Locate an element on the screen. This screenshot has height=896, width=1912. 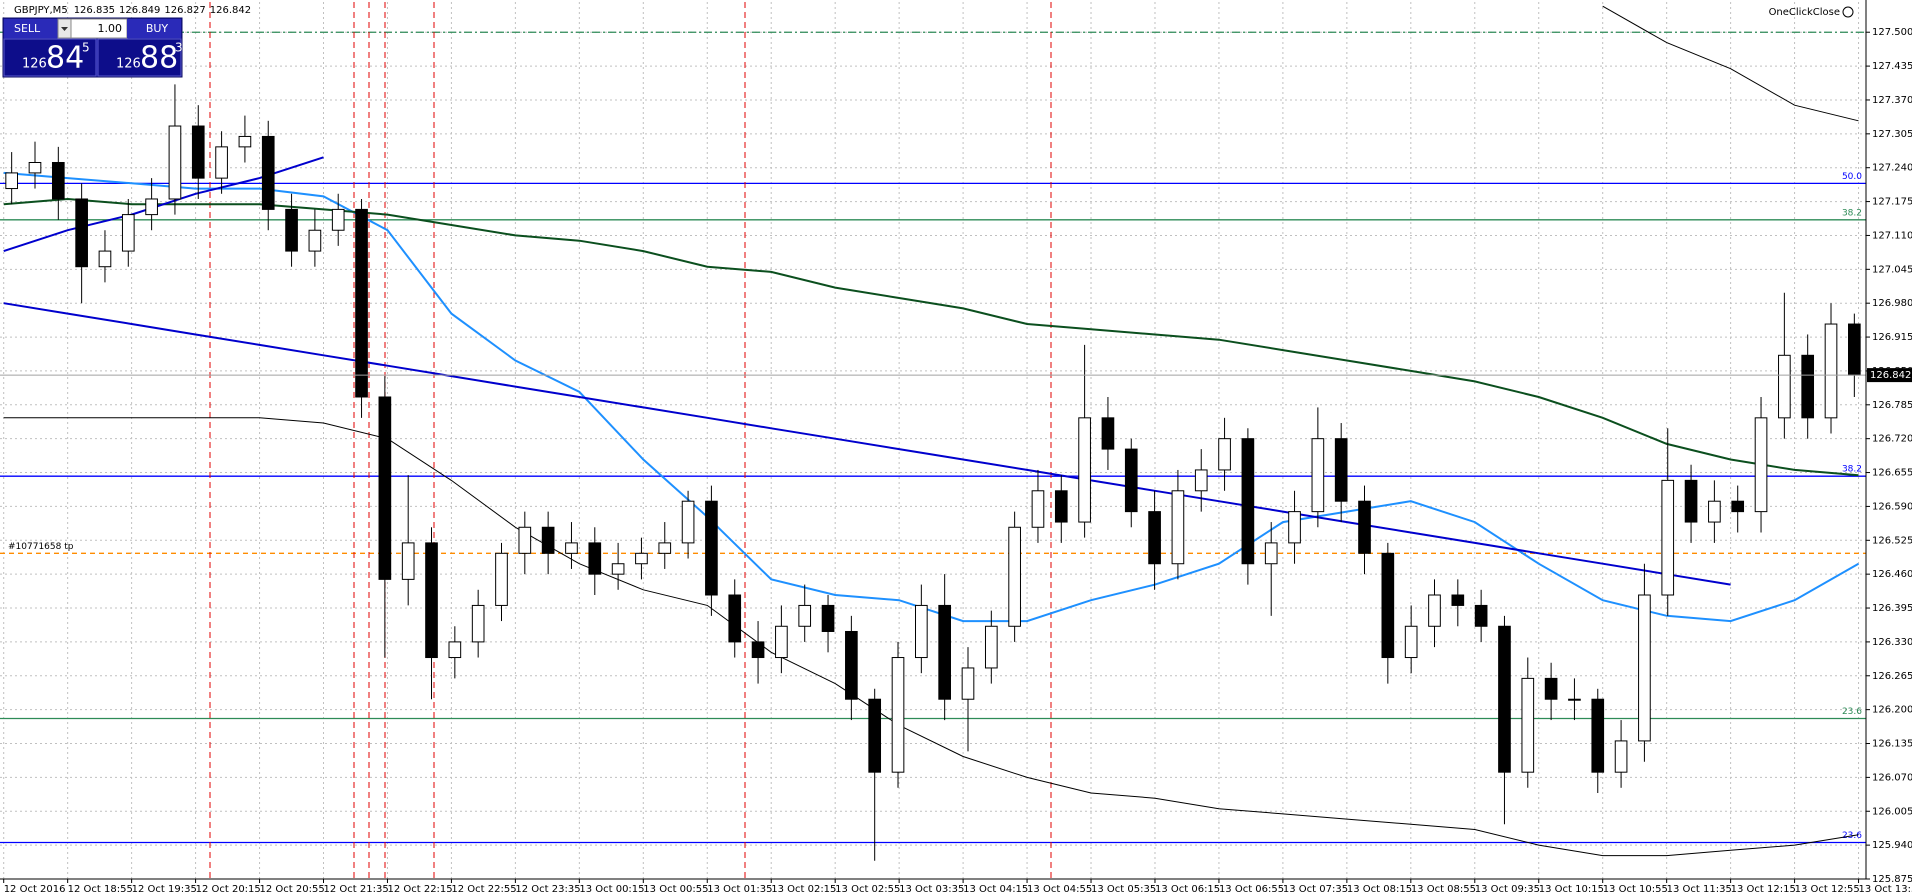
y-tick-label: 126.070 is located at coordinates (1892, 777).